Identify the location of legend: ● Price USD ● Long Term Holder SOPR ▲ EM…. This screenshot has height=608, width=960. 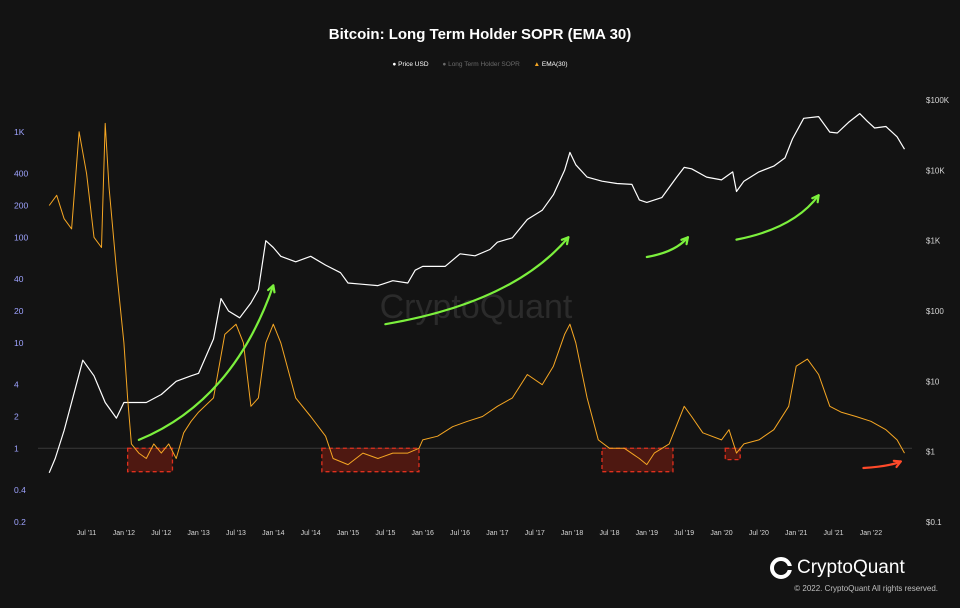
(480, 64).